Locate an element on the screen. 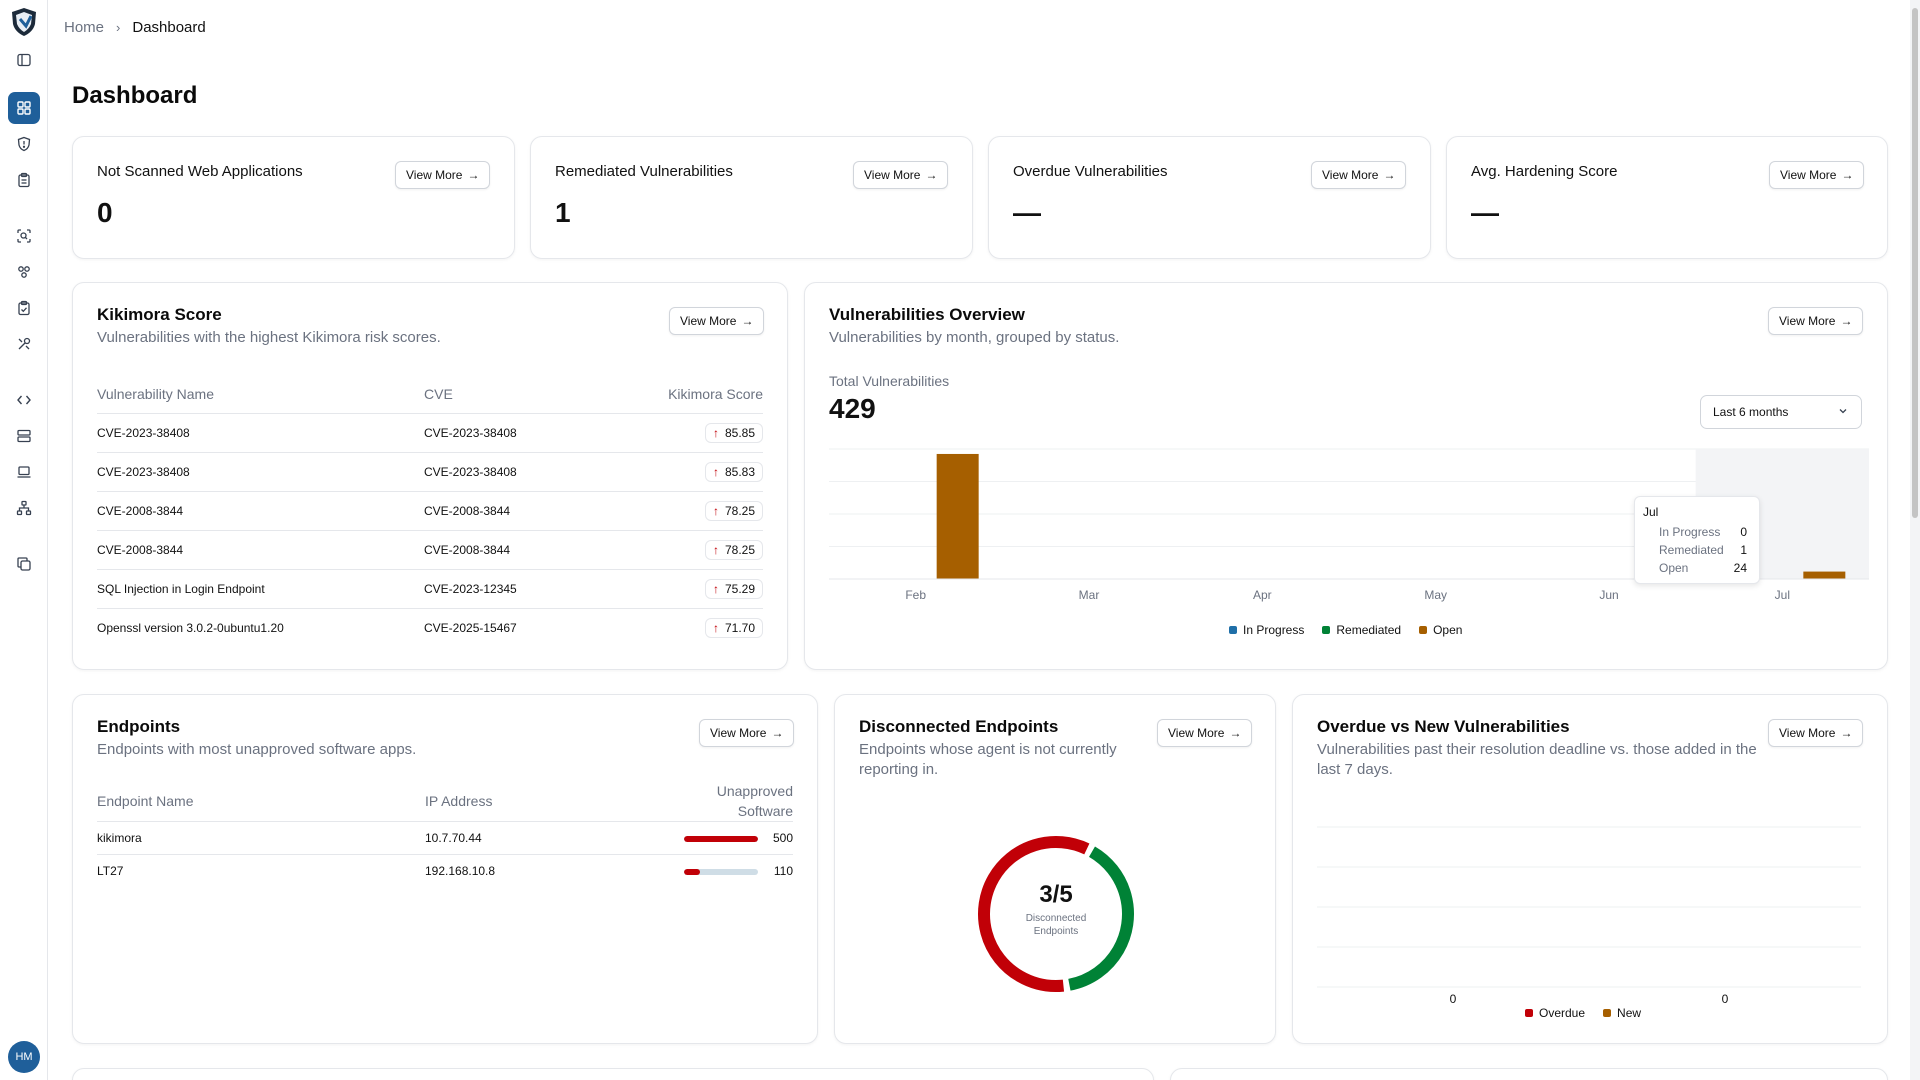 The height and width of the screenshot is (1080, 1920). card-title: Kikimora Score is located at coordinates (159, 314).